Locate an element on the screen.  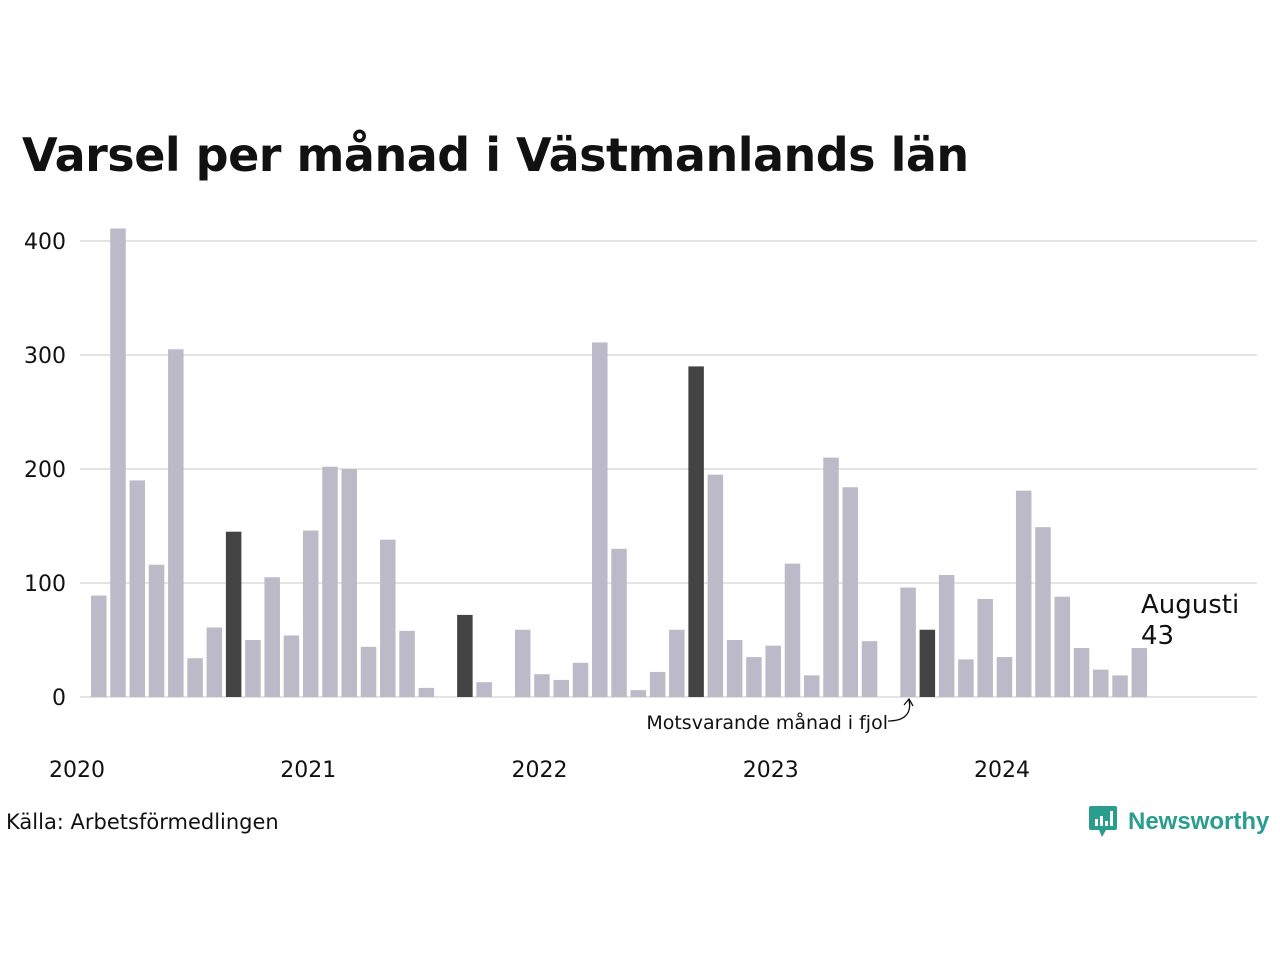
y-axis-ticks: 0 100 200 300 400 is located at coordinates (45, 470).